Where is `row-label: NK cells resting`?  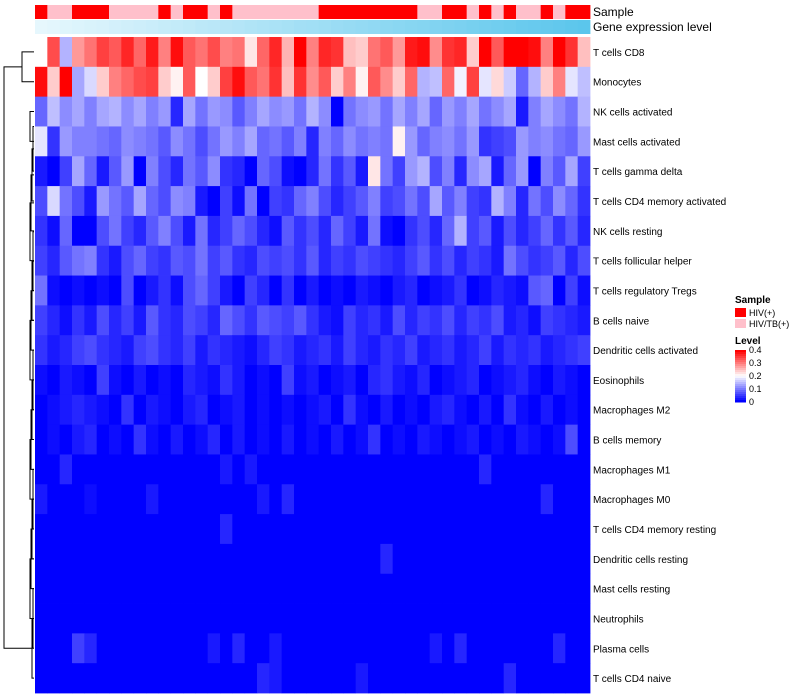 row-label: NK cells resting is located at coordinates (627, 232).